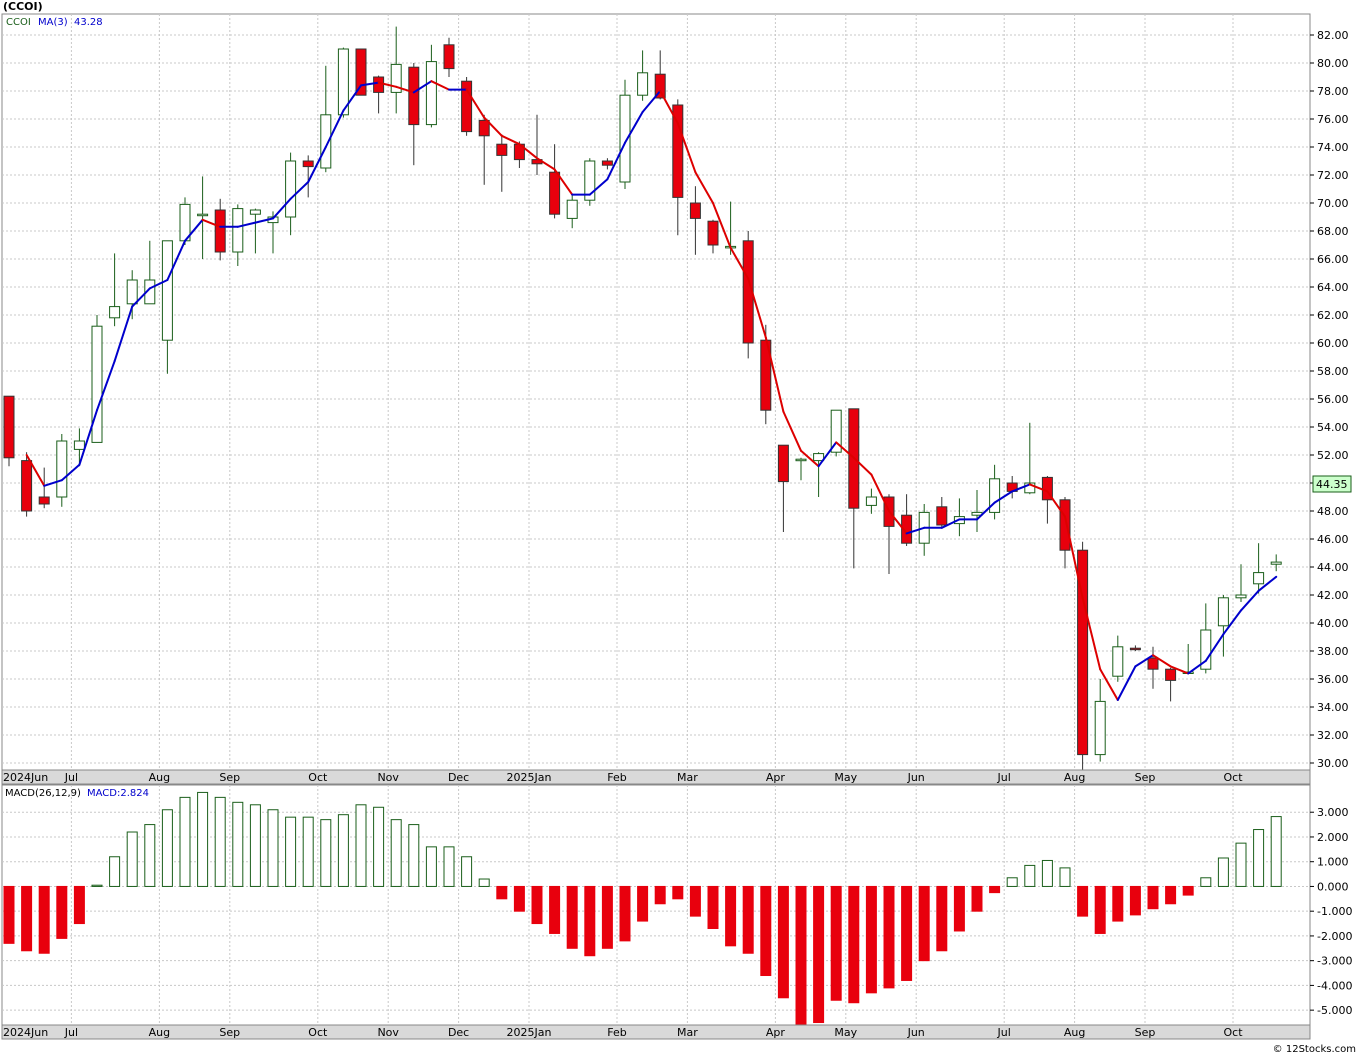  I want to click on price-y-label: 32.00, so click(1333, 735).